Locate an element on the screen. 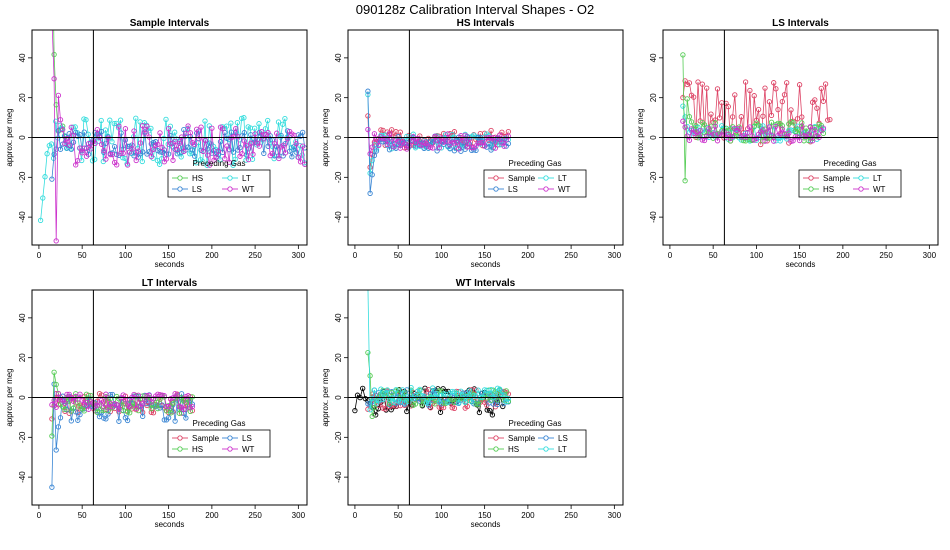 The image size is (950, 550). x-tick-label: 0 is located at coordinates (670, 255).